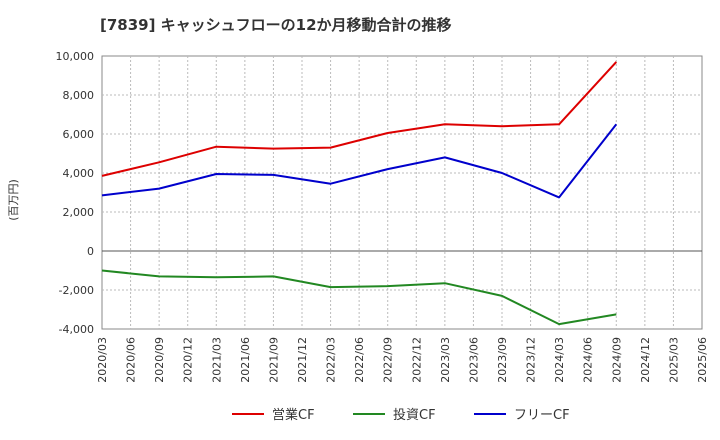  Describe the element at coordinates (616, 360) in the screenshot. I see `x-tick-label: 2024/09` at that location.